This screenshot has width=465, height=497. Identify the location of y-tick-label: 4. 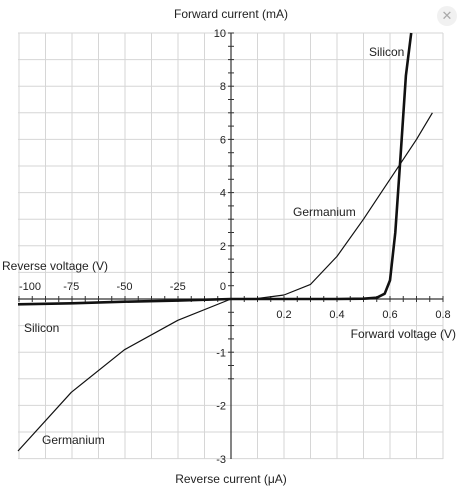
(223, 194).